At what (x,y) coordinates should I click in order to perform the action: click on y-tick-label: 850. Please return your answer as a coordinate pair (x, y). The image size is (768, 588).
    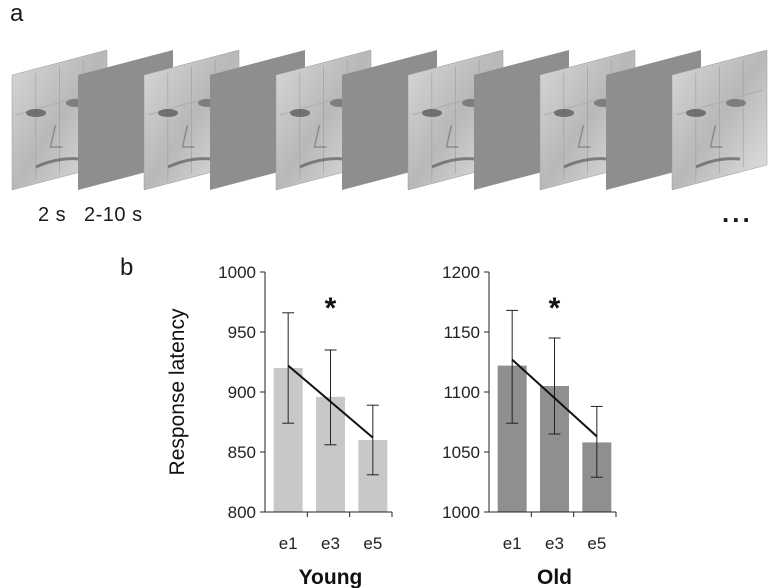
    Looking at the image, I should click on (242, 452).